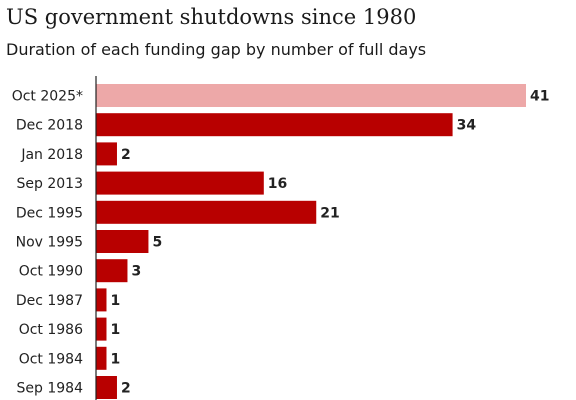 The image size is (576, 400). Describe the element at coordinates (211, 17) in the screenshot. I see `chart-title: US government shutdowns since 1980` at that location.